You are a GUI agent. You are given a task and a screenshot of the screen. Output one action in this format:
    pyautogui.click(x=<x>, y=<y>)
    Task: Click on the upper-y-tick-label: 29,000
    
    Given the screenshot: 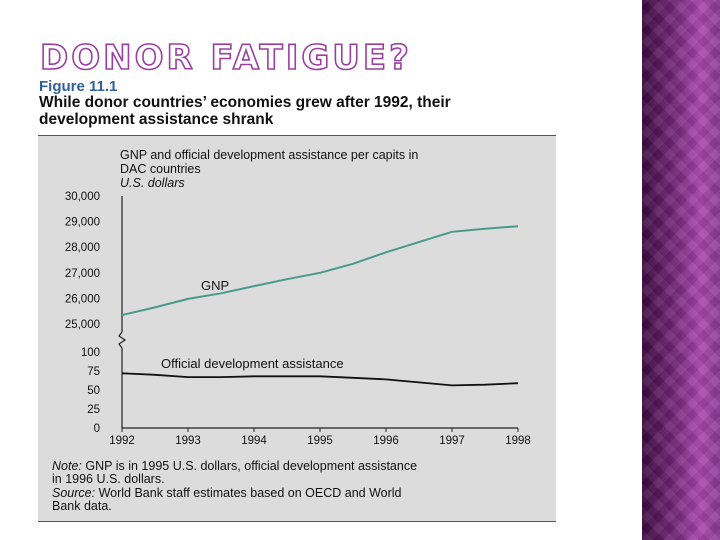 What is the action you would take?
    pyautogui.click(x=82, y=223)
    